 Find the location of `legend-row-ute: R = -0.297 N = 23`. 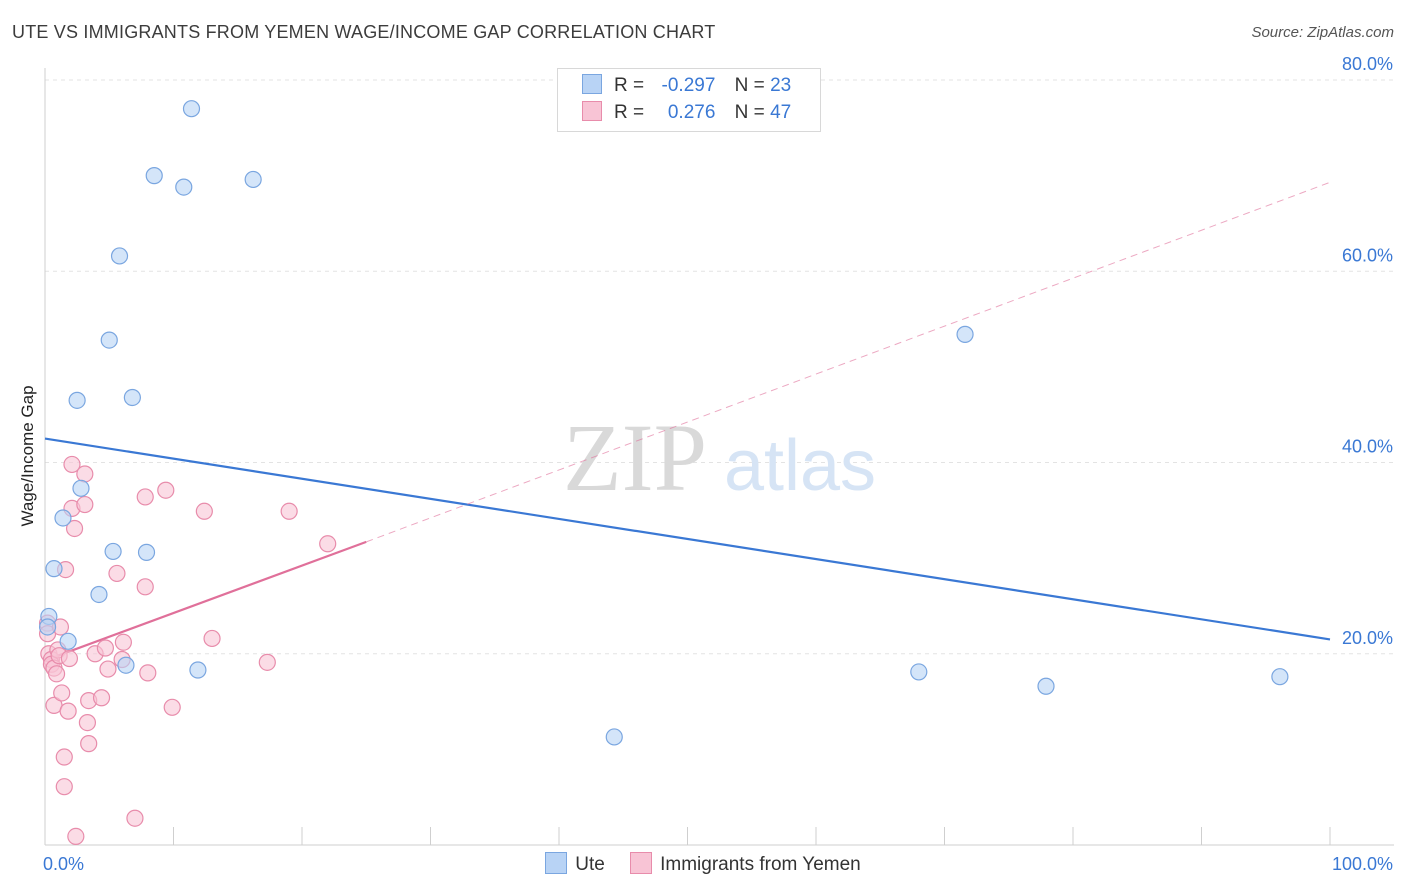

legend-row-ute: R = -0.297 N = 23 is located at coordinates (686, 86).